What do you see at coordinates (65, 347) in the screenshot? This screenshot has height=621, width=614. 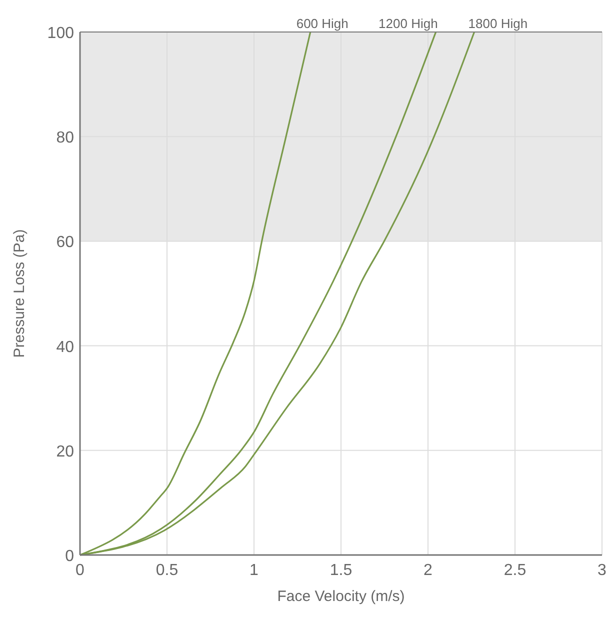 I see `y-tick-label: 40` at bounding box center [65, 347].